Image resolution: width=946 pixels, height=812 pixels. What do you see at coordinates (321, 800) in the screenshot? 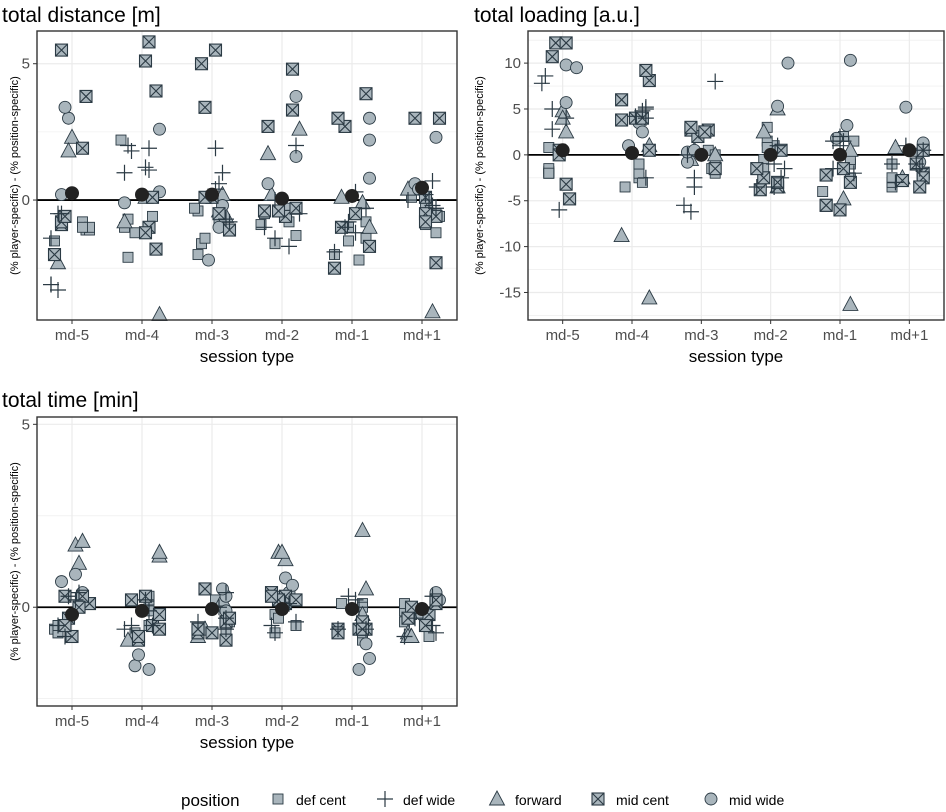
I see `legend-label: def cent` at bounding box center [321, 800].